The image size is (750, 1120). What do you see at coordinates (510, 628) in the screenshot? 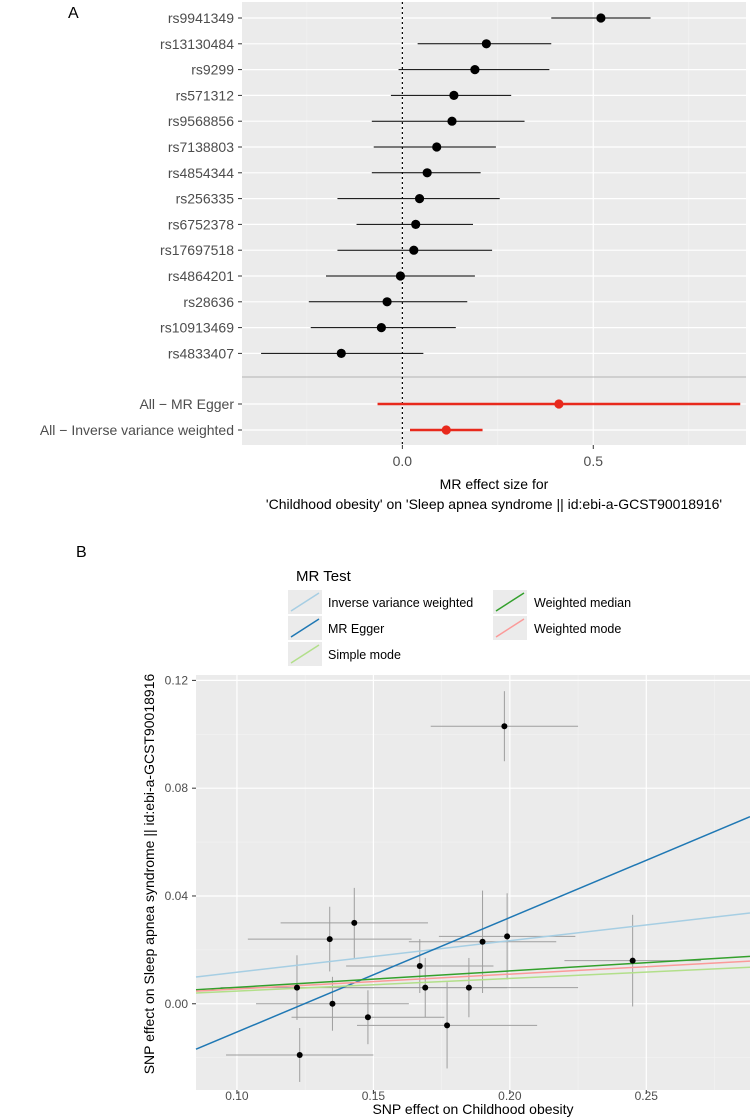
I see `legend-key-weighted-mode` at bounding box center [510, 628].